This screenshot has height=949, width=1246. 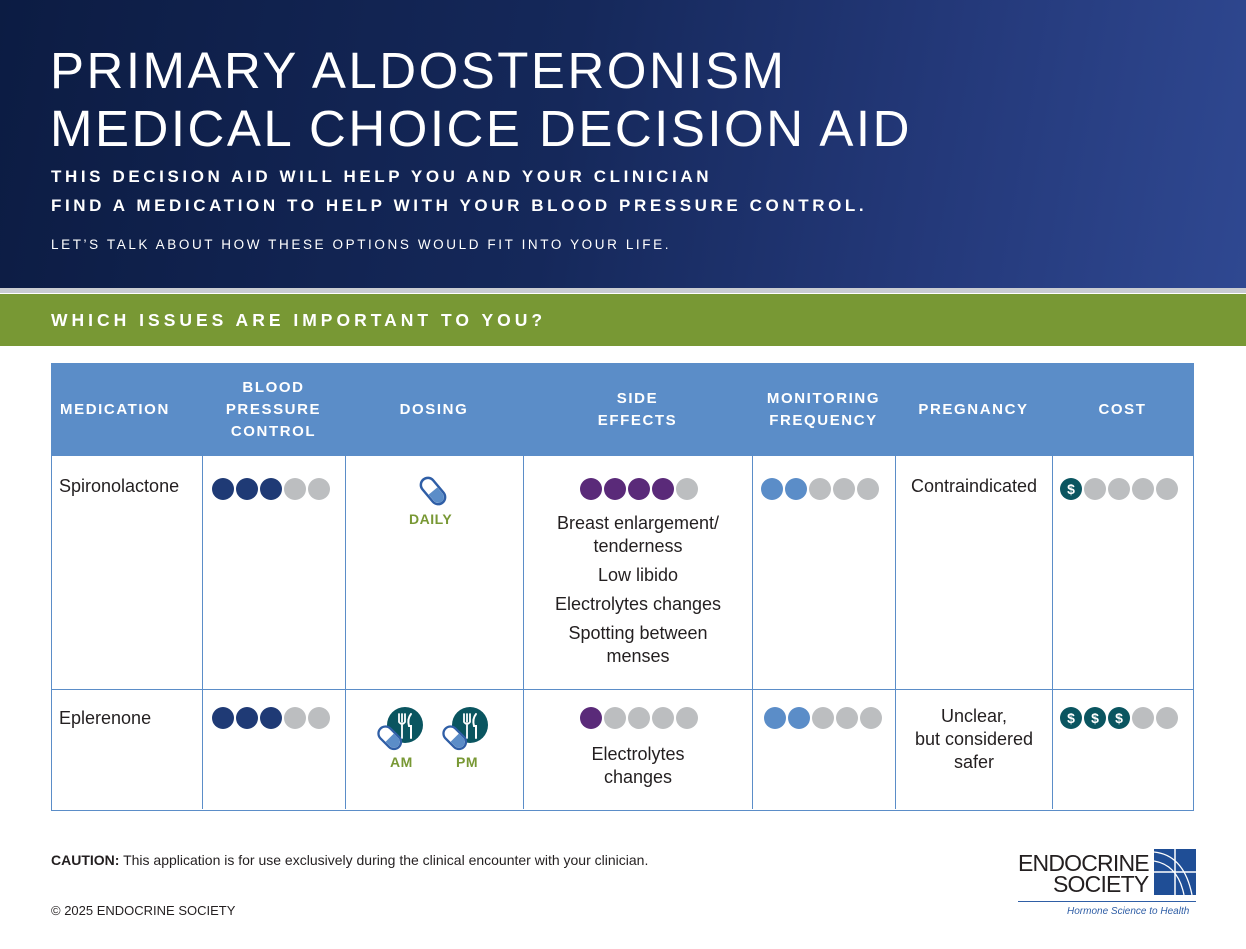 I want to click on logo-tagline: Hormone Science to Health, so click(x=1128, y=911).